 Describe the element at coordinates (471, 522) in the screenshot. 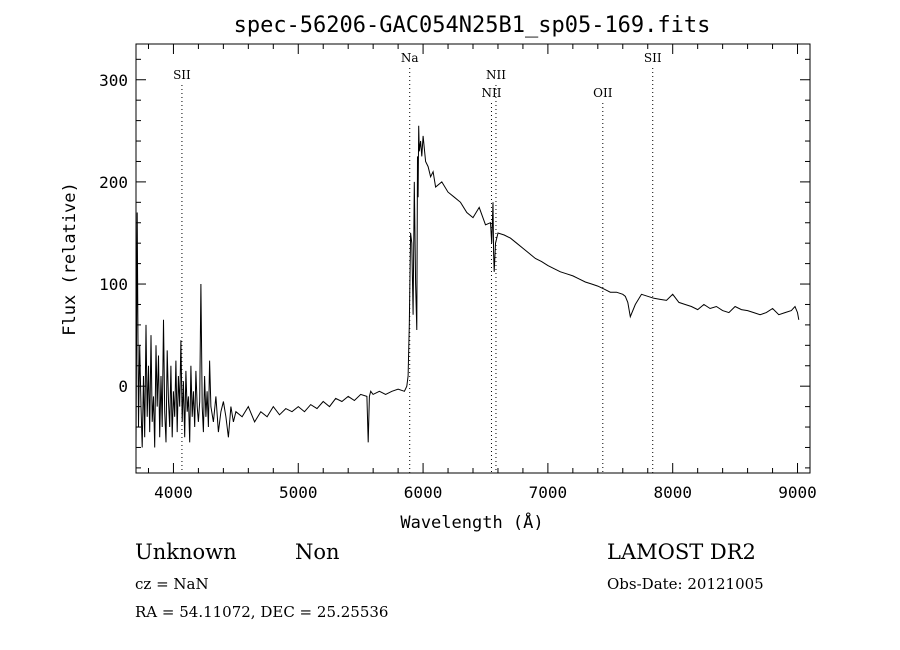

I see `x-axis-label: Wavelength (Å)` at that location.